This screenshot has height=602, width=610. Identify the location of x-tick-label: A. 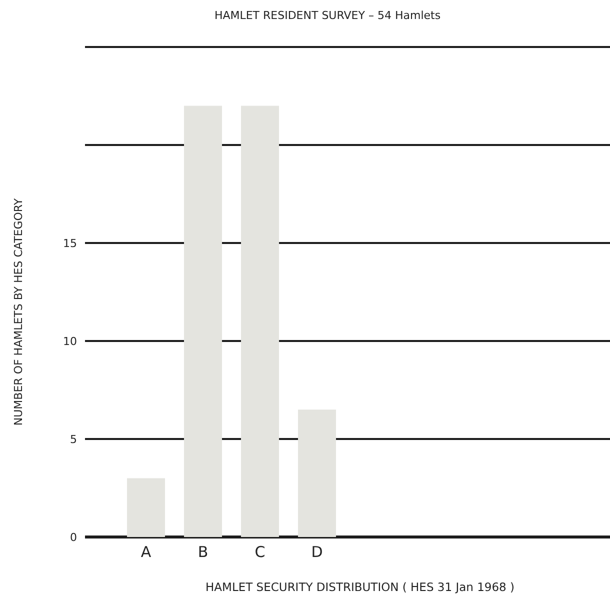
(146, 552).